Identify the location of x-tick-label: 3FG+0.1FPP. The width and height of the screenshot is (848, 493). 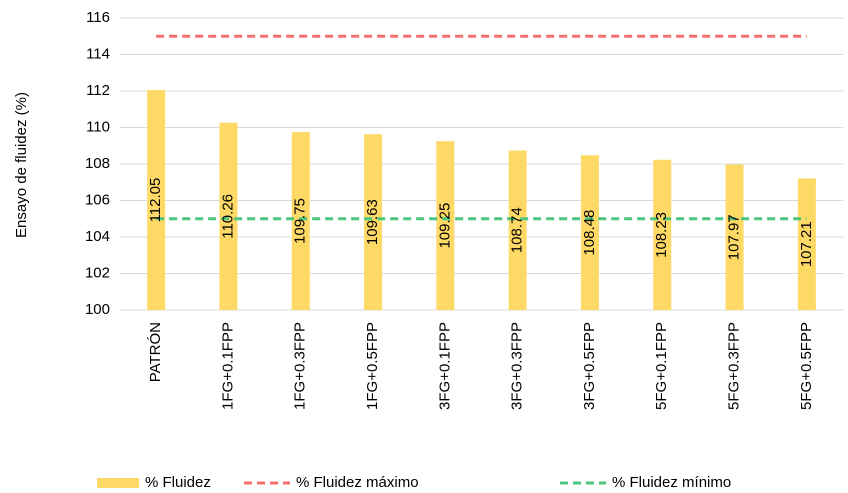
(444, 366).